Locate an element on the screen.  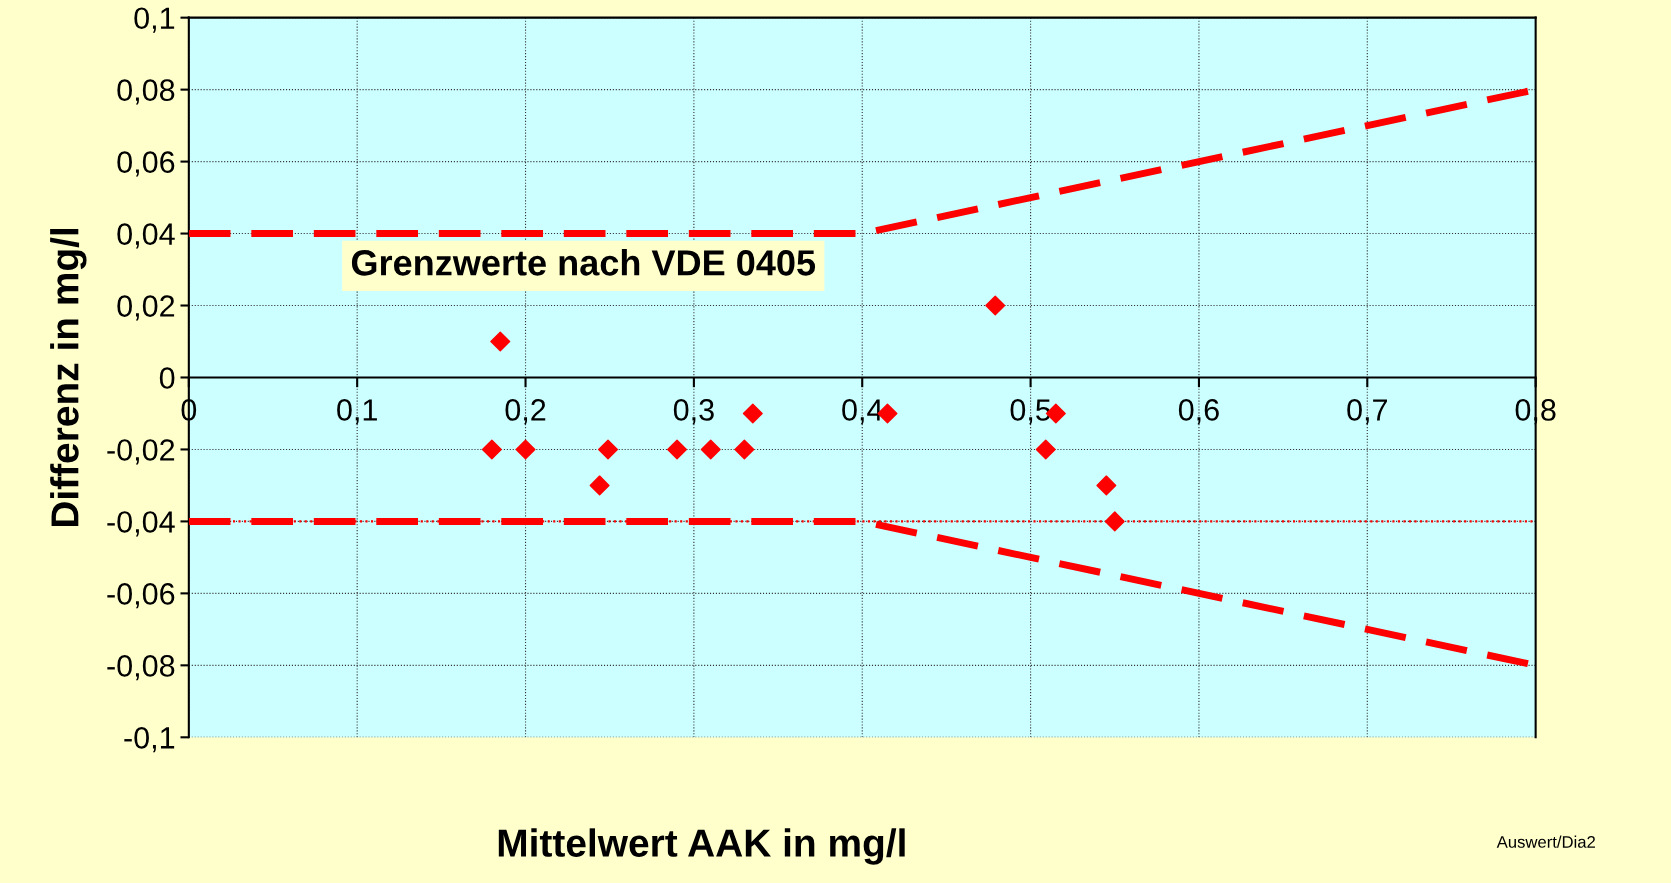
x-tick-label: 0,7 is located at coordinates (1367, 412).